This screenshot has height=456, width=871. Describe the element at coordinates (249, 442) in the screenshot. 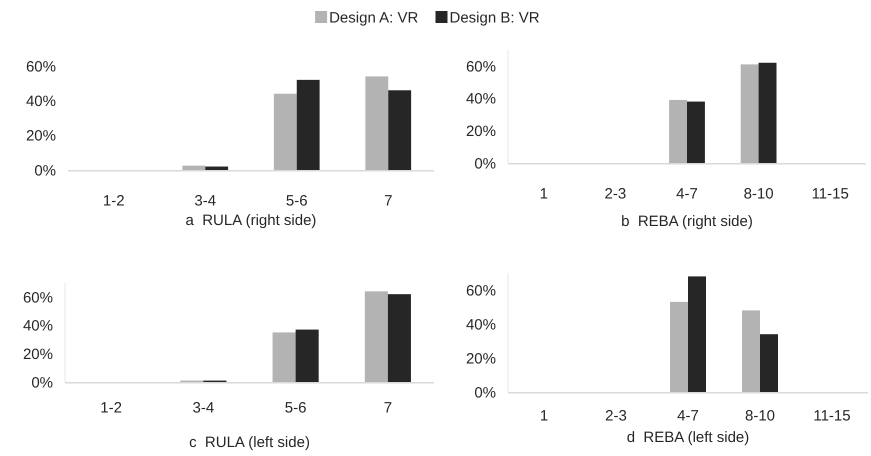

I see `x-axis-title: c RULA (left side)` at that location.